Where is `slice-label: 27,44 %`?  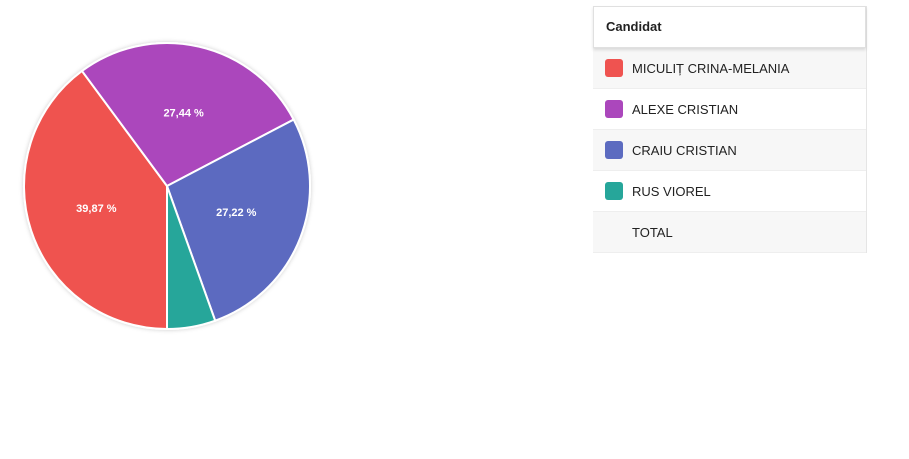 slice-label: 27,44 % is located at coordinates (183, 113).